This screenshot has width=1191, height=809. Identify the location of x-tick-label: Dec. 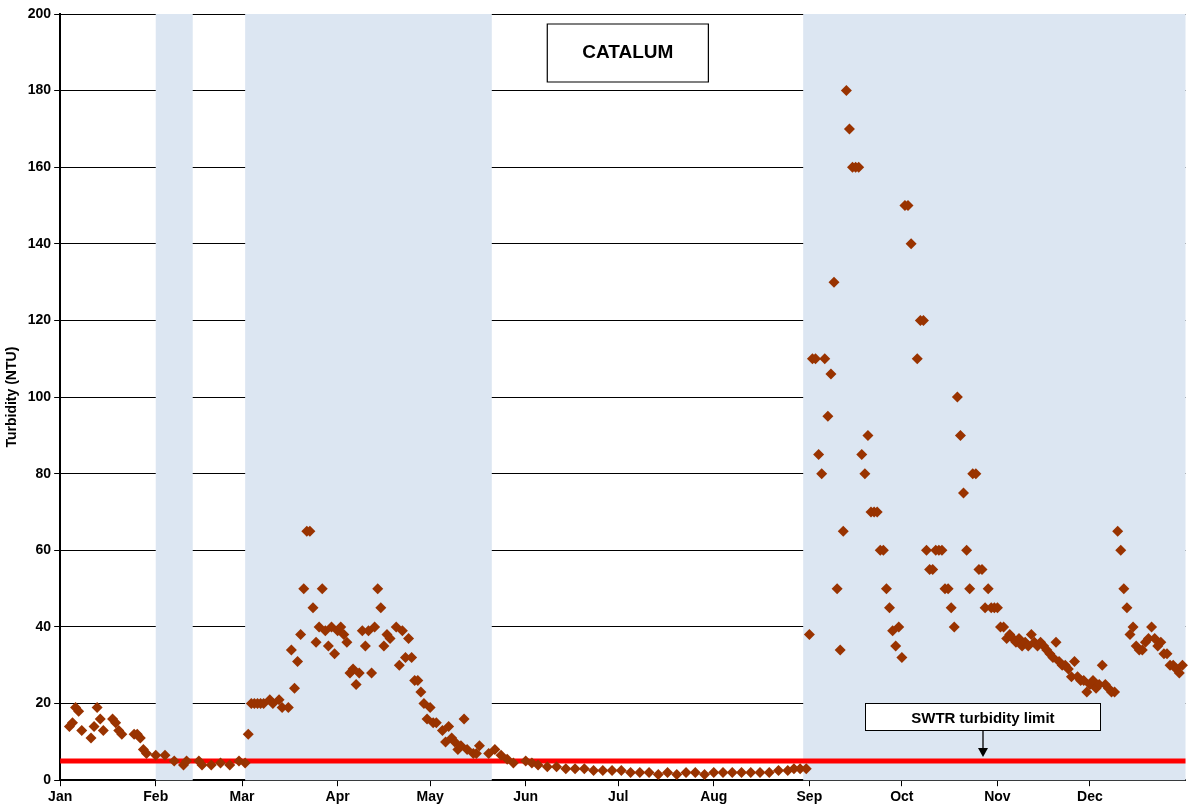
(1090, 796).